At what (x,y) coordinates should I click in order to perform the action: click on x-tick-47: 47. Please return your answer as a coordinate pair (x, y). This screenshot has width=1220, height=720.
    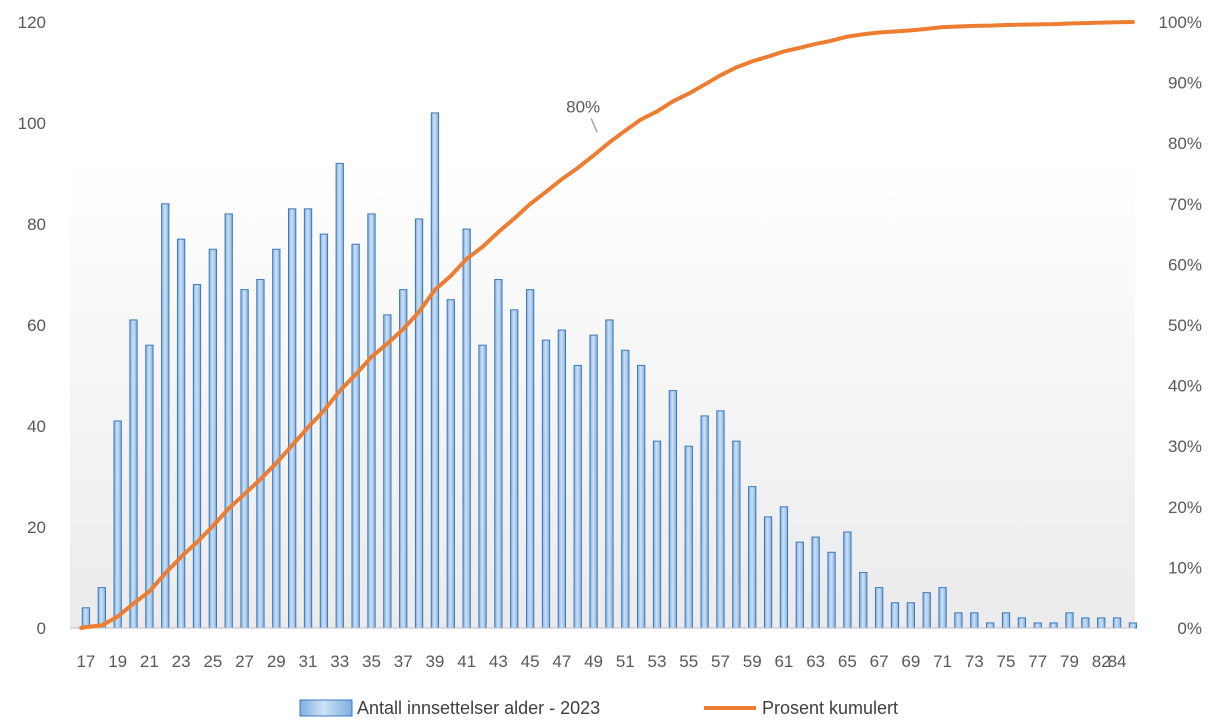
    Looking at the image, I should click on (561, 661).